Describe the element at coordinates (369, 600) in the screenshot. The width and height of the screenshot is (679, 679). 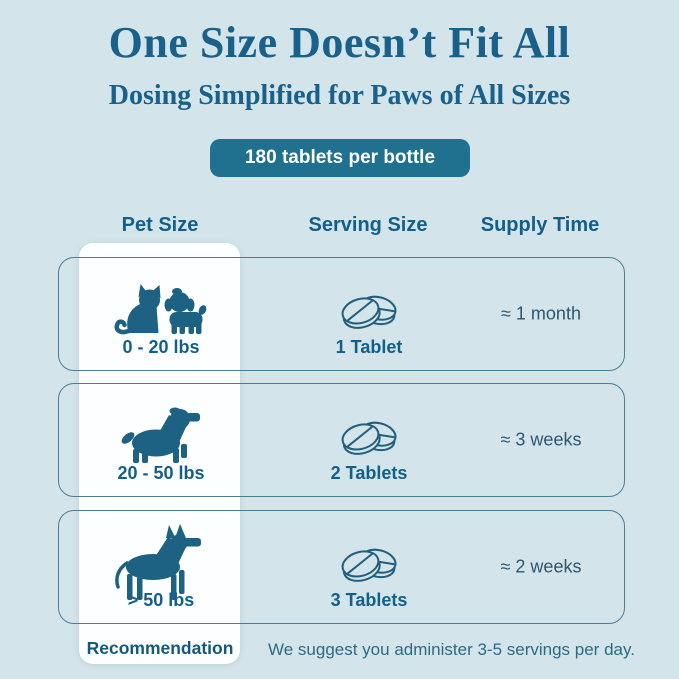
I see `serving-size-label: 3 Tablets` at that location.